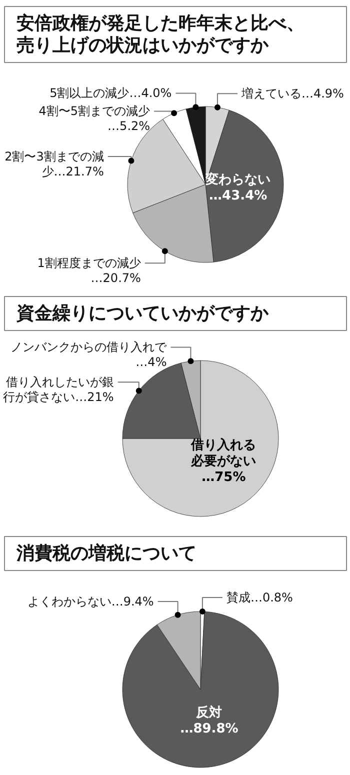 The width and height of the screenshot is (350, 775). Describe the element at coordinates (111, 93) in the screenshot. I see `slice-label: 5割以上の減少…4.0%` at that location.